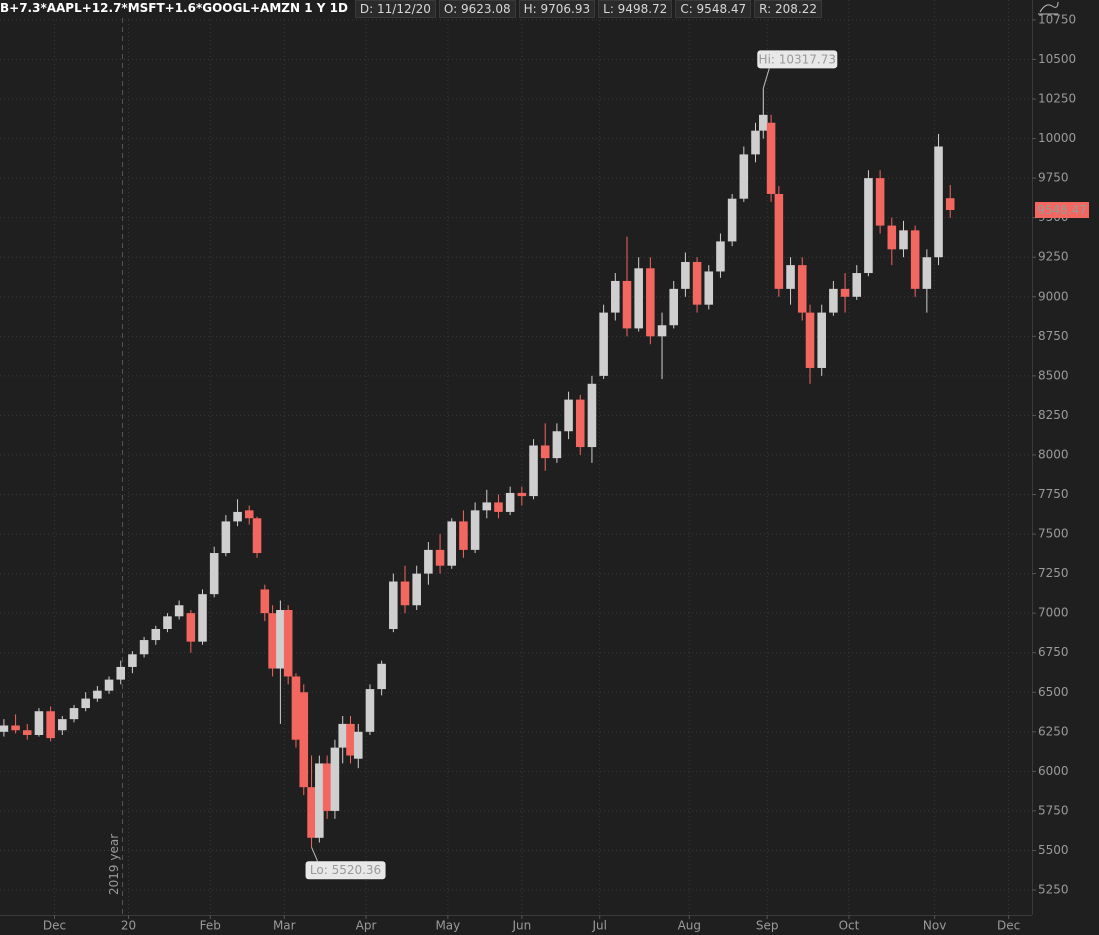 Image resolution: width=1099 pixels, height=935 pixels. What do you see at coordinates (1053, 850) in the screenshot?
I see `y-tick-label: 5500` at bounding box center [1053, 850].